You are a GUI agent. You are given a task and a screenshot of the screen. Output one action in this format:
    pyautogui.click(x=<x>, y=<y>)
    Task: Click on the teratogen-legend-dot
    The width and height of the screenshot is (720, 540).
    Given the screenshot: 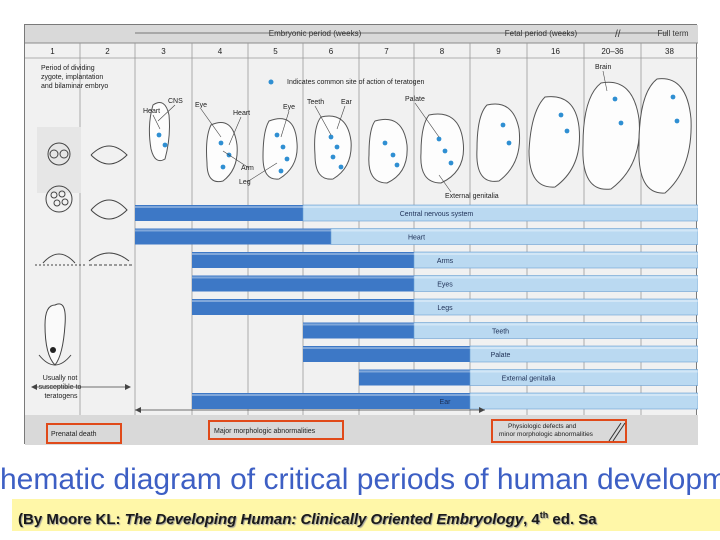 What is the action you would take?
    pyautogui.click(x=271, y=82)
    